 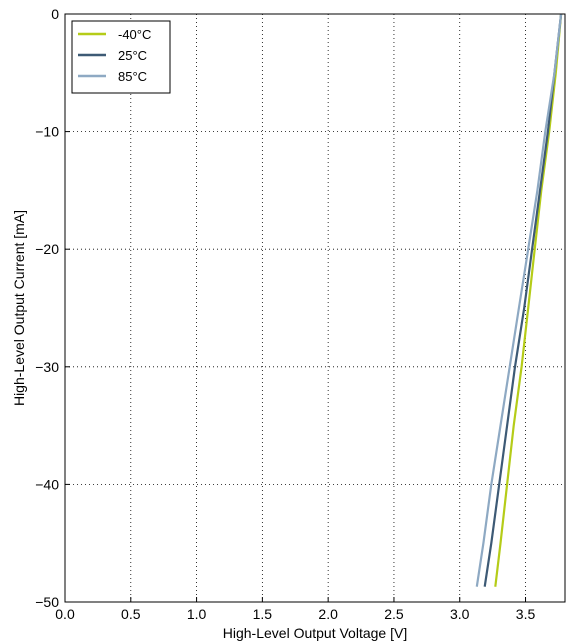 I want to click on legend-label: 85°C, so click(x=132, y=76).